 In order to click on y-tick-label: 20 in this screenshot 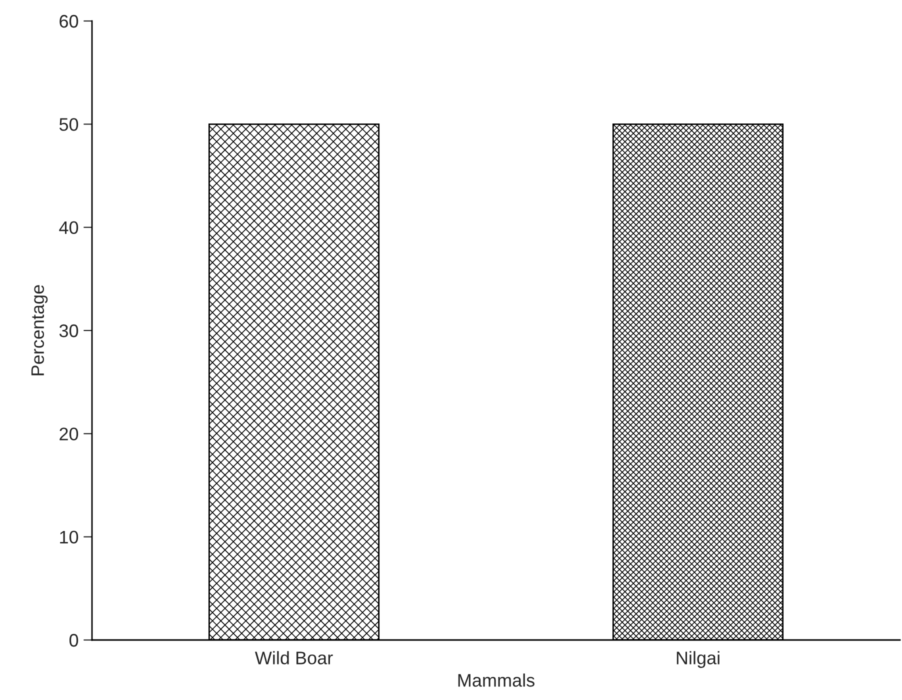, I will do `click(69, 434)`.